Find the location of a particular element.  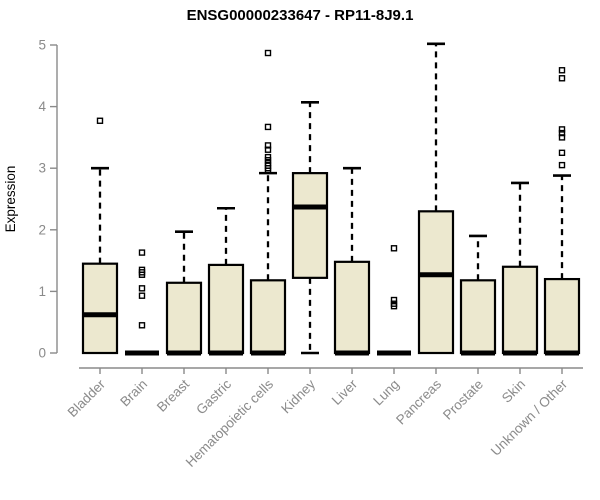

x-category-label: Prostate is located at coordinates (463, 400).